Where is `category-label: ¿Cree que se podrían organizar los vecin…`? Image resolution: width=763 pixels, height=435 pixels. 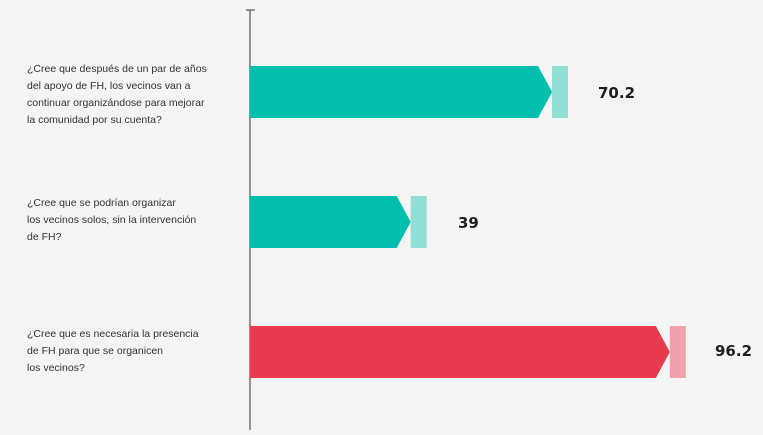 category-label: ¿Cree que se podrían organizar los vecin… is located at coordinates (112, 220).